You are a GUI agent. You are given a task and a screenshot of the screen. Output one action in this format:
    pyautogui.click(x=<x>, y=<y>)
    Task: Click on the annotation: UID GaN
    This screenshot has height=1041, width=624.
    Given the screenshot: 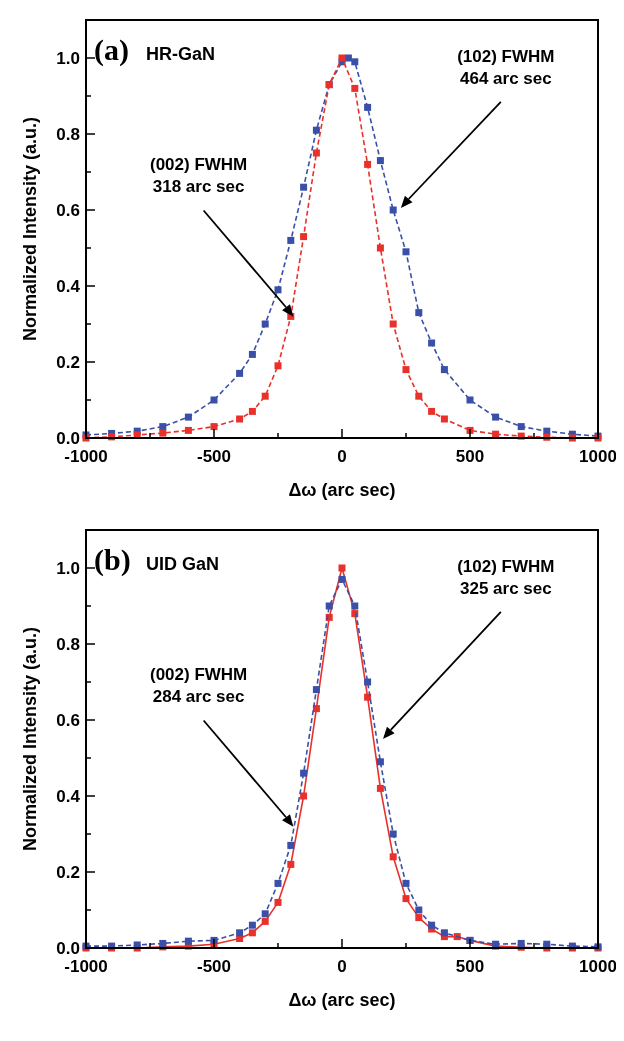 What is the action you would take?
    pyautogui.click(x=183, y=564)
    